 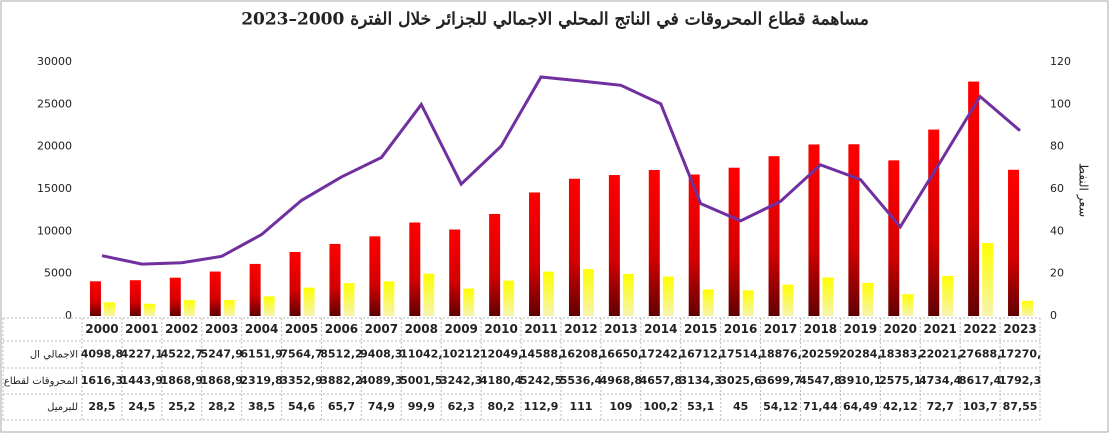 I want to click on table-cell: 28,5, so click(x=101, y=406).